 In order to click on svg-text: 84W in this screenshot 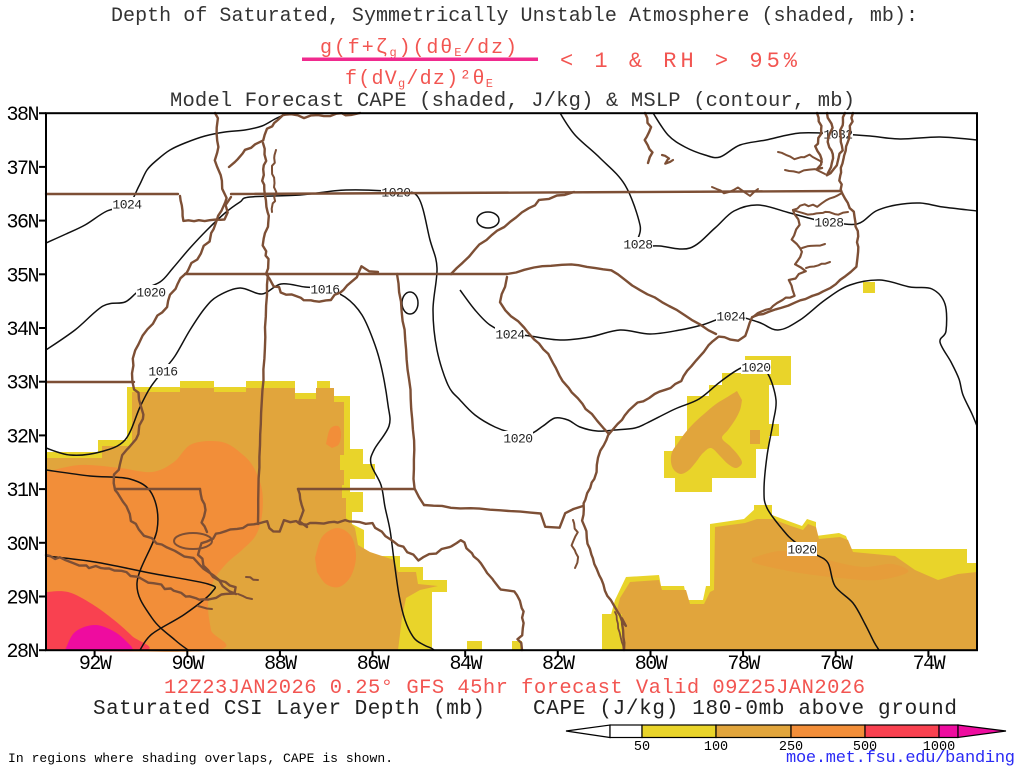, I will do `click(465, 664)`.